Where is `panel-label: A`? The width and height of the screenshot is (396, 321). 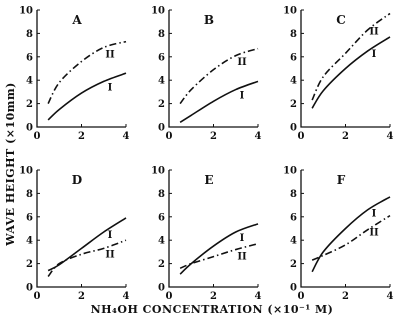 panel-label: A is located at coordinates (76, 20).